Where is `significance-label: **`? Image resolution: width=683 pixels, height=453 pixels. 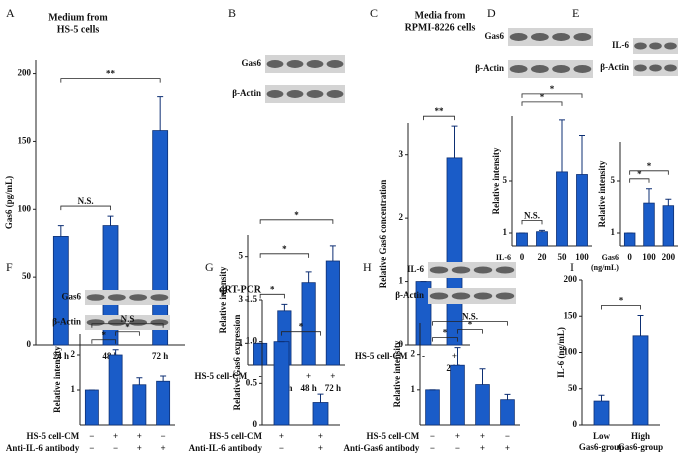 significance-label: ** is located at coordinates (111, 74).